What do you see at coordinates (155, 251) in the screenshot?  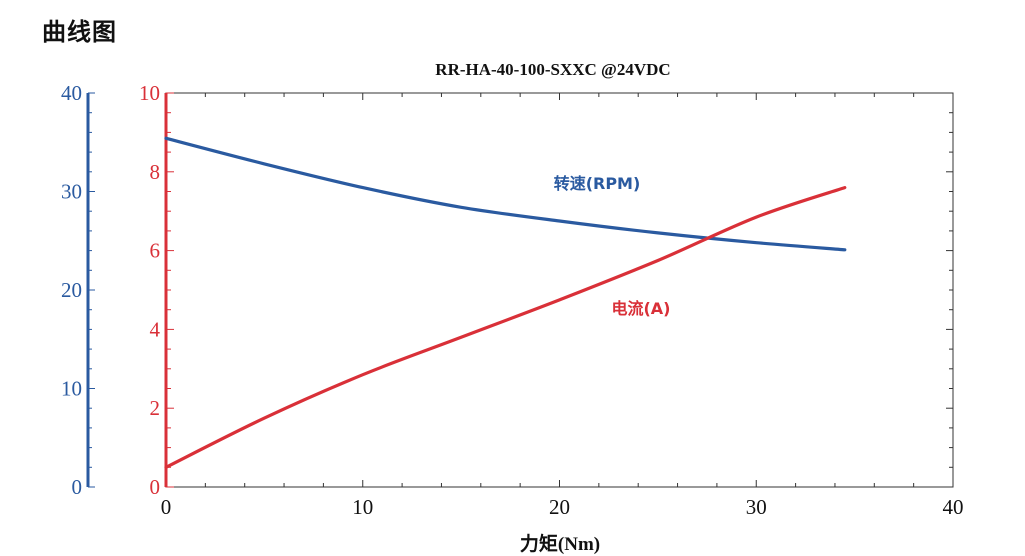 I see `current-axis-tick-label: 6` at bounding box center [155, 251].